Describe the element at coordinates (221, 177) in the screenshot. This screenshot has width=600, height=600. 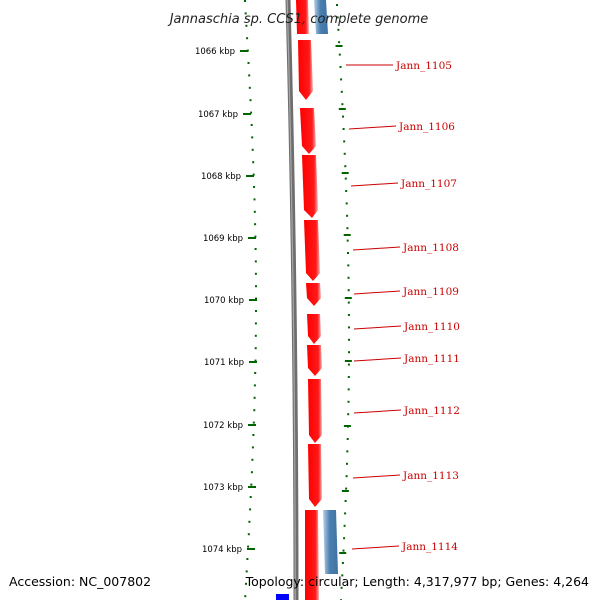
I see `kbp-label: 1068 kbp` at that location.